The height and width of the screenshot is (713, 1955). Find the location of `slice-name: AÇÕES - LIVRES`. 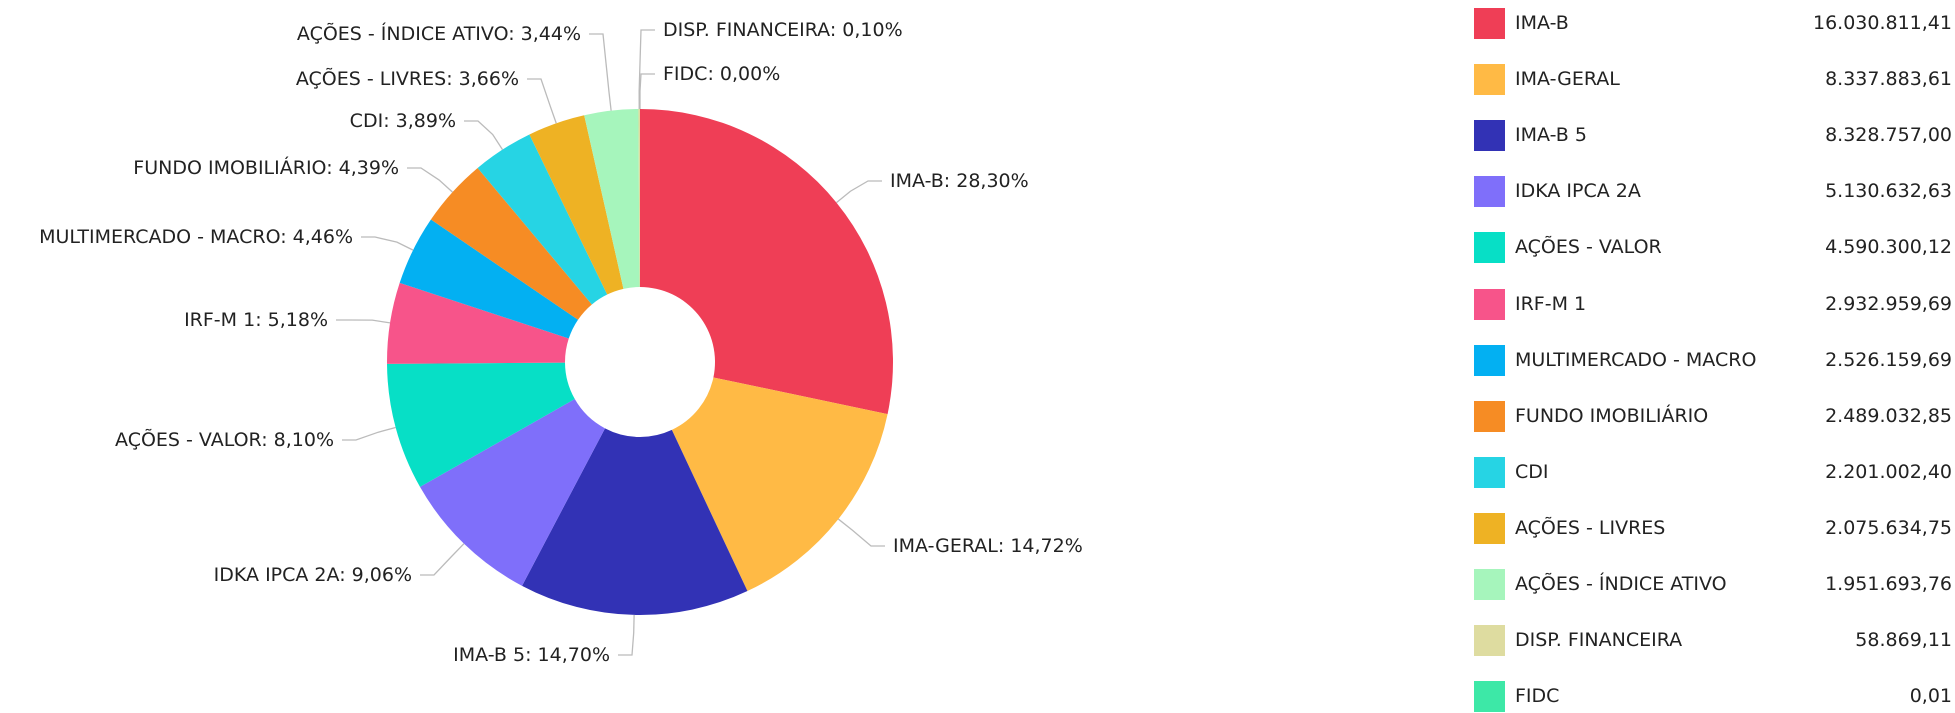

slice-name: AÇÕES - LIVRES is located at coordinates (377, 79).